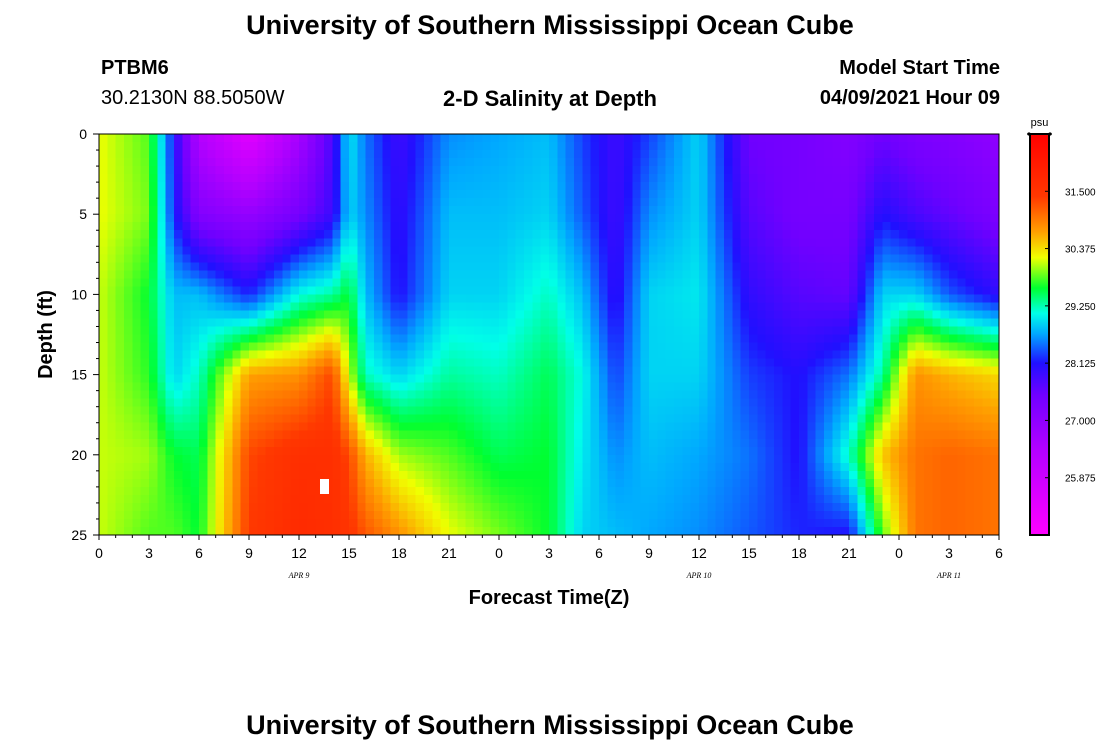 This screenshot has height=750, width=1100. I want to click on y-axis-title: Depth (ft), so click(46, 334).